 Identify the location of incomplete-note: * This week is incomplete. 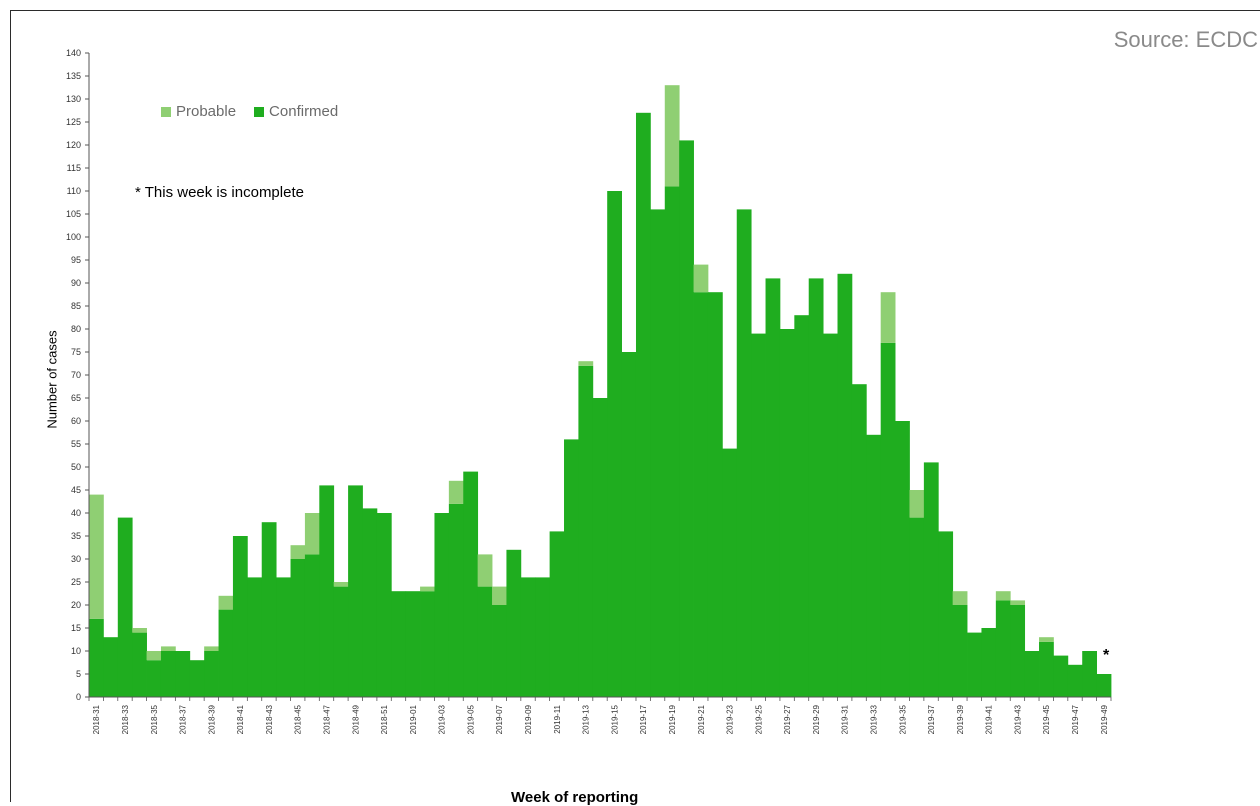
(219, 192).